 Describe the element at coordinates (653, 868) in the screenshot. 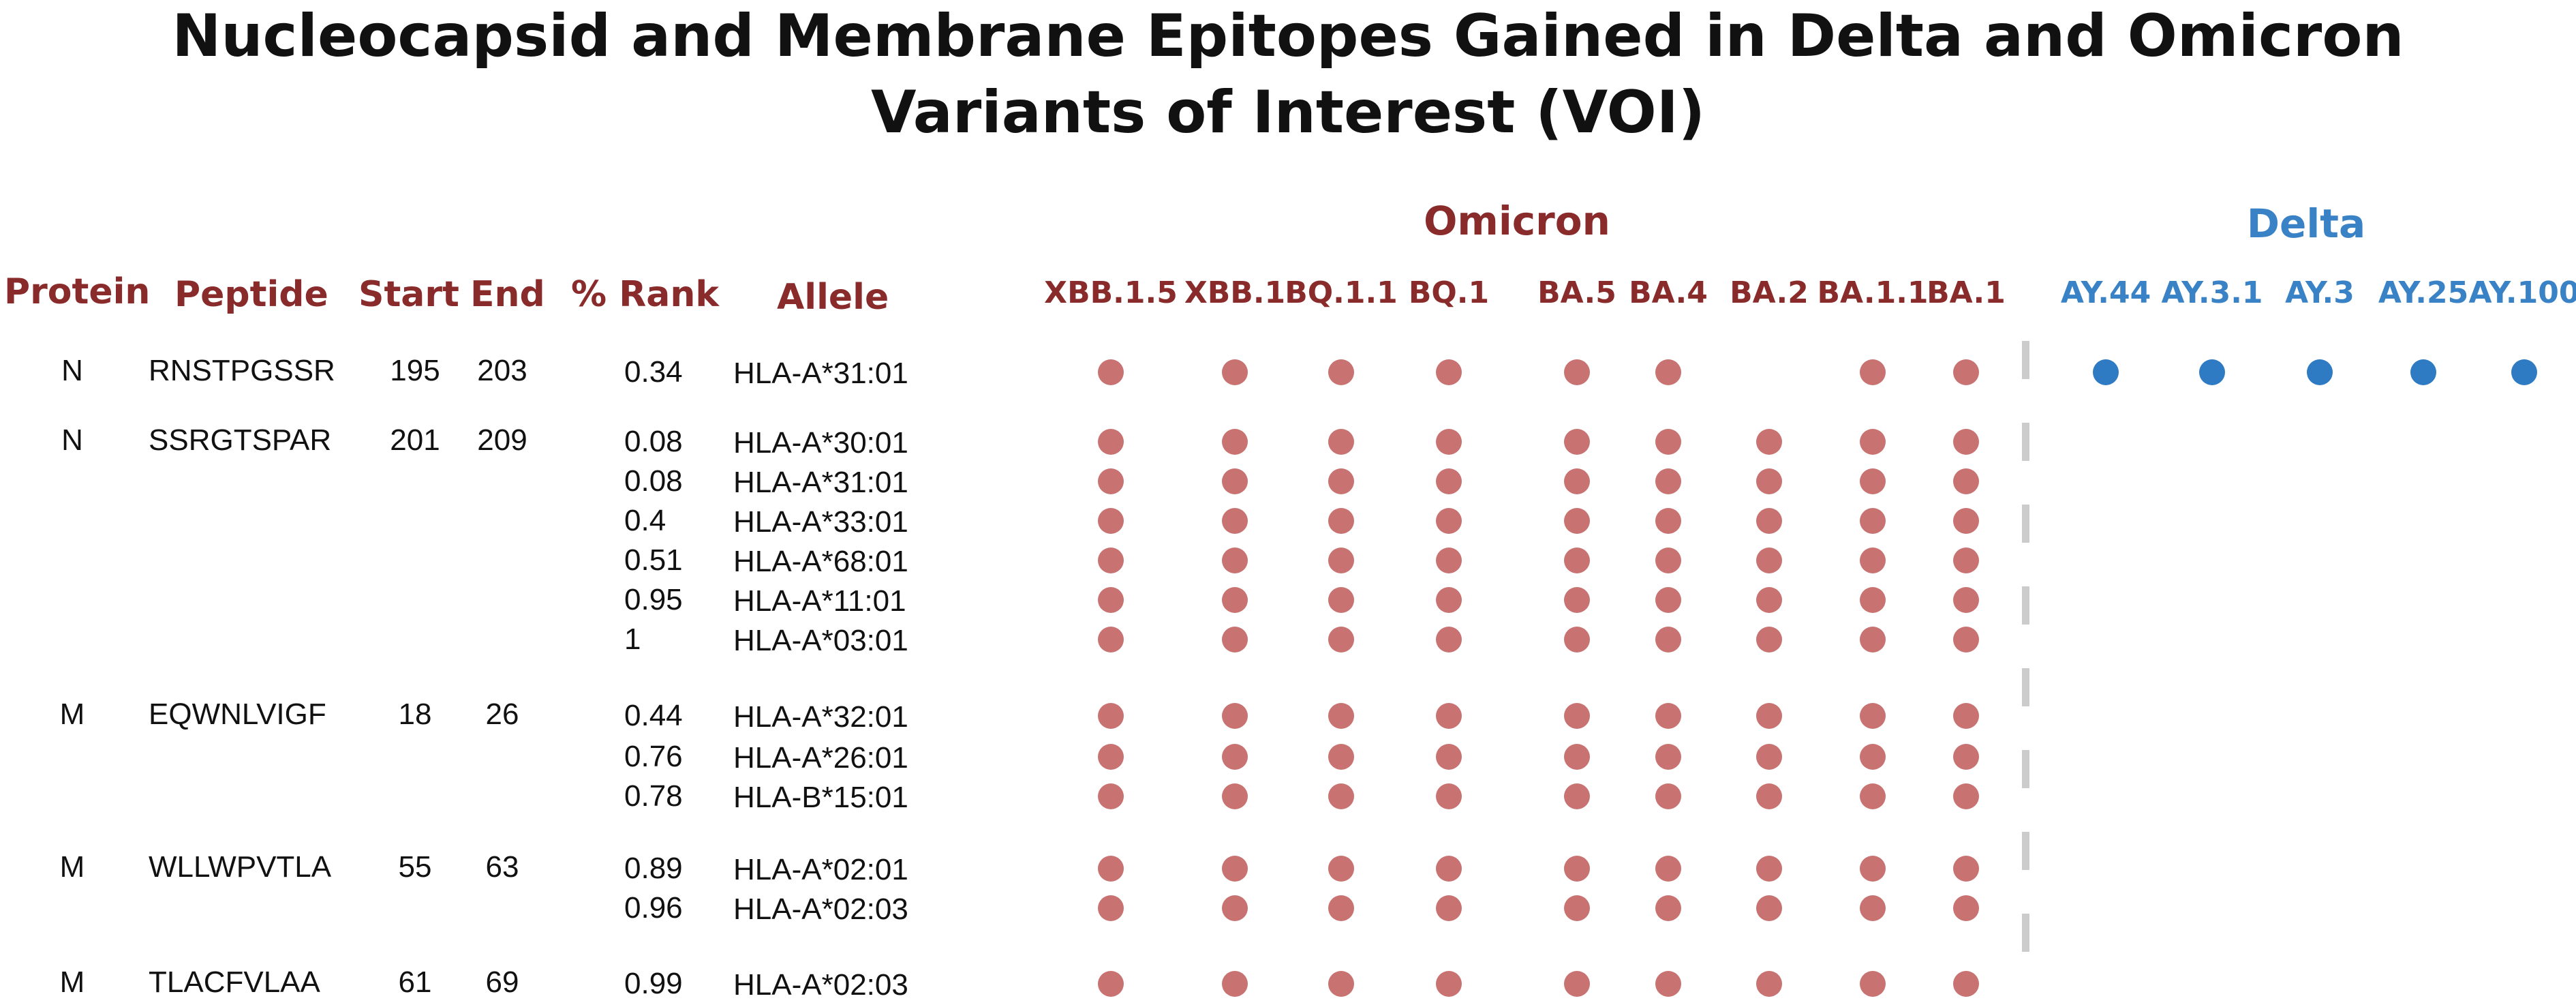

I see `rank-cell: 0.89` at that location.